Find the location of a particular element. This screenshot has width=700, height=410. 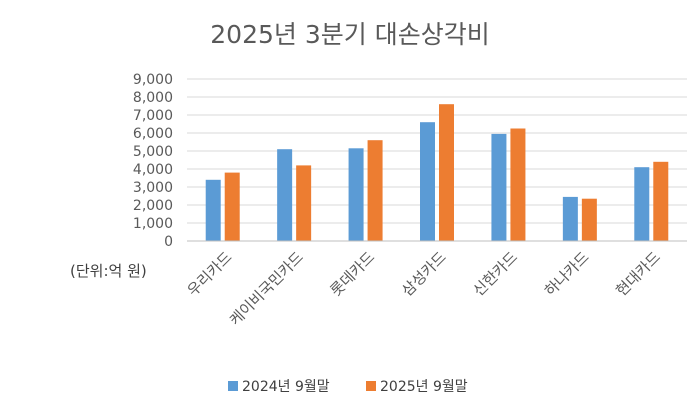

category-label: 삼성카드 is located at coordinates (424, 274).